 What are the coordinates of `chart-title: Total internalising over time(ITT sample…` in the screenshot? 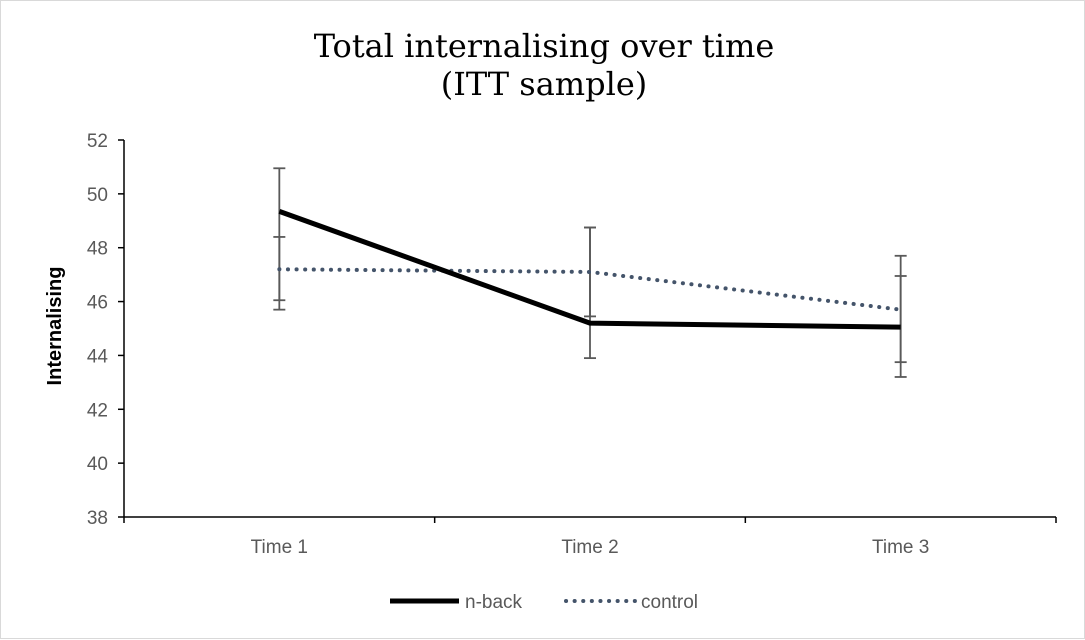 It's located at (544, 65).